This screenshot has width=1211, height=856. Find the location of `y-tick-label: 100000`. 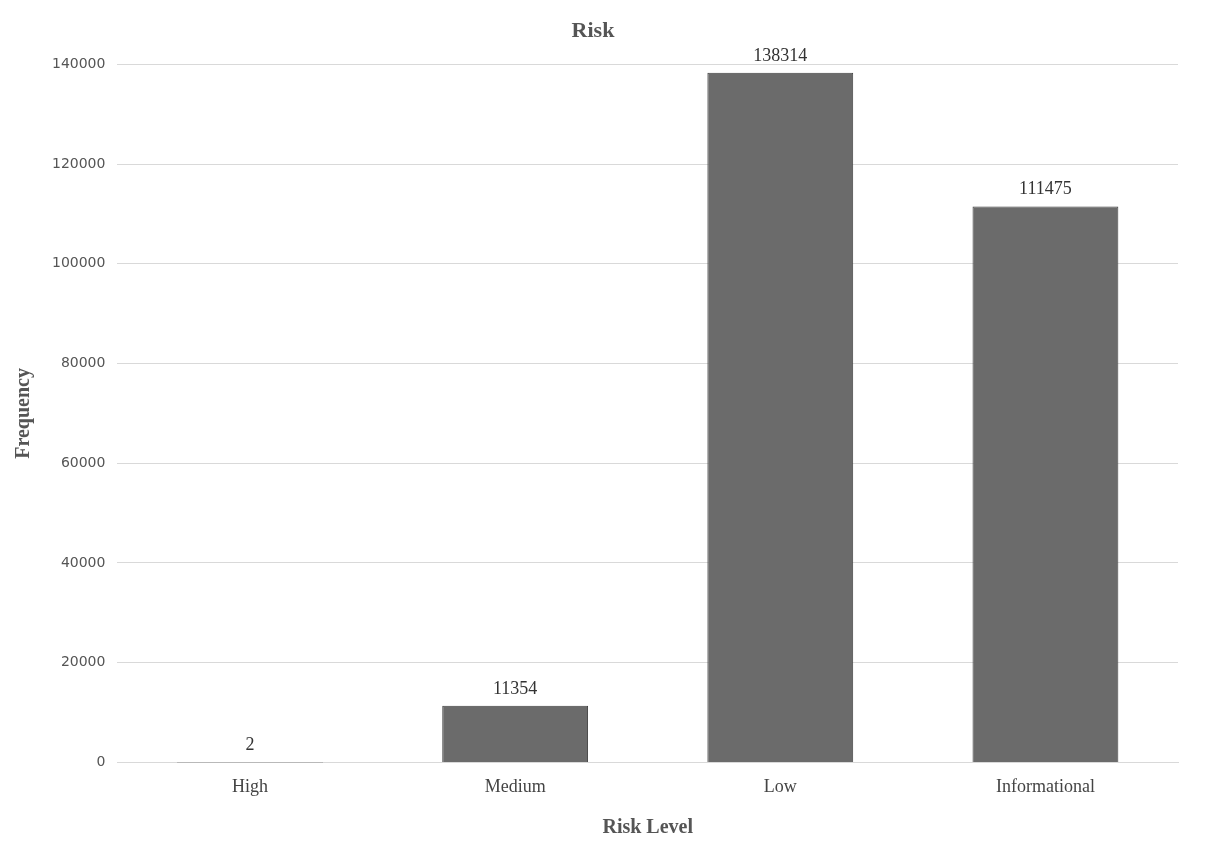

y-tick-label: 100000 is located at coordinates (78, 262).